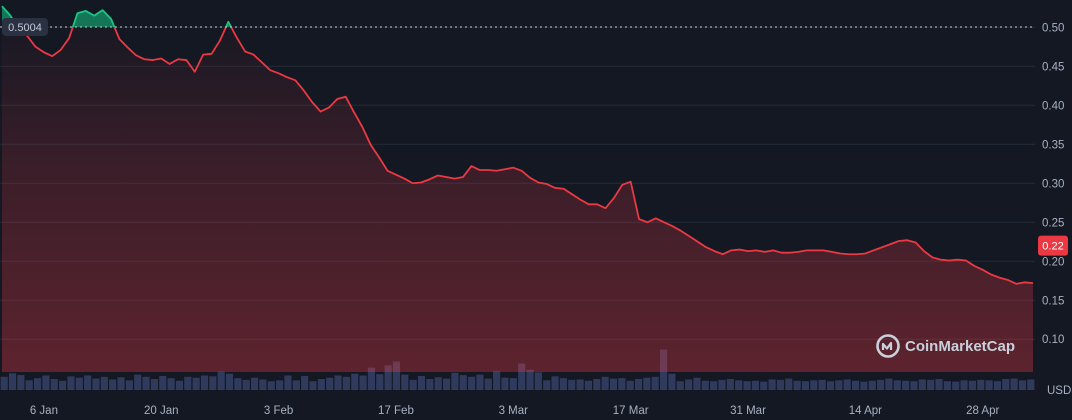 This screenshot has height=420, width=1072. What do you see at coordinates (1053, 184) in the screenshot?
I see `y-tick-label: 0.30` at bounding box center [1053, 184].